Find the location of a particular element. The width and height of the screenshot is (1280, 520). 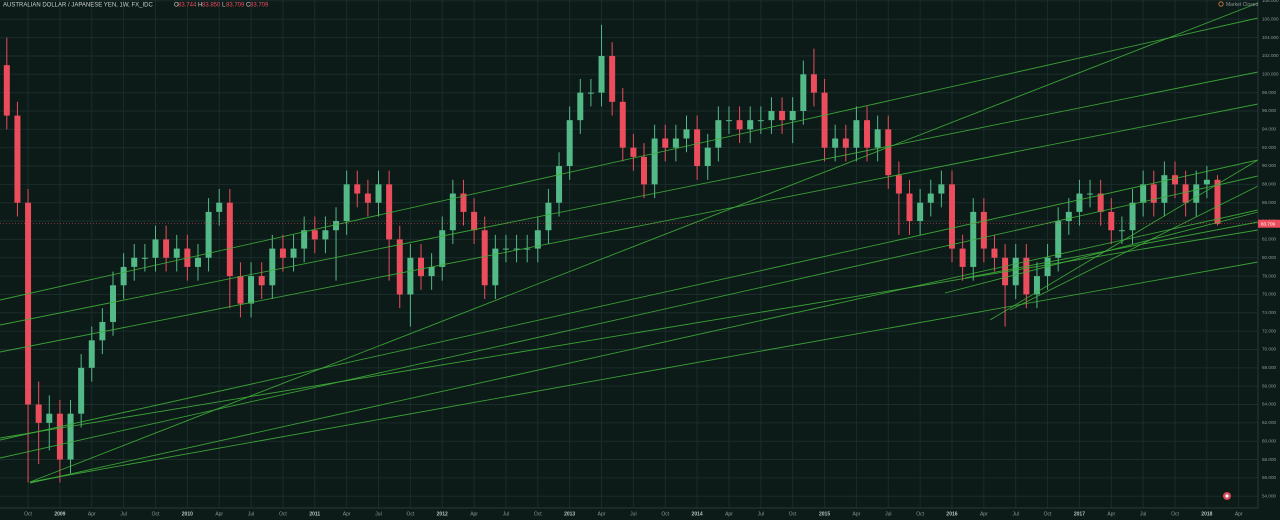

y-tick-label: 70.000 is located at coordinates (1269, 349).